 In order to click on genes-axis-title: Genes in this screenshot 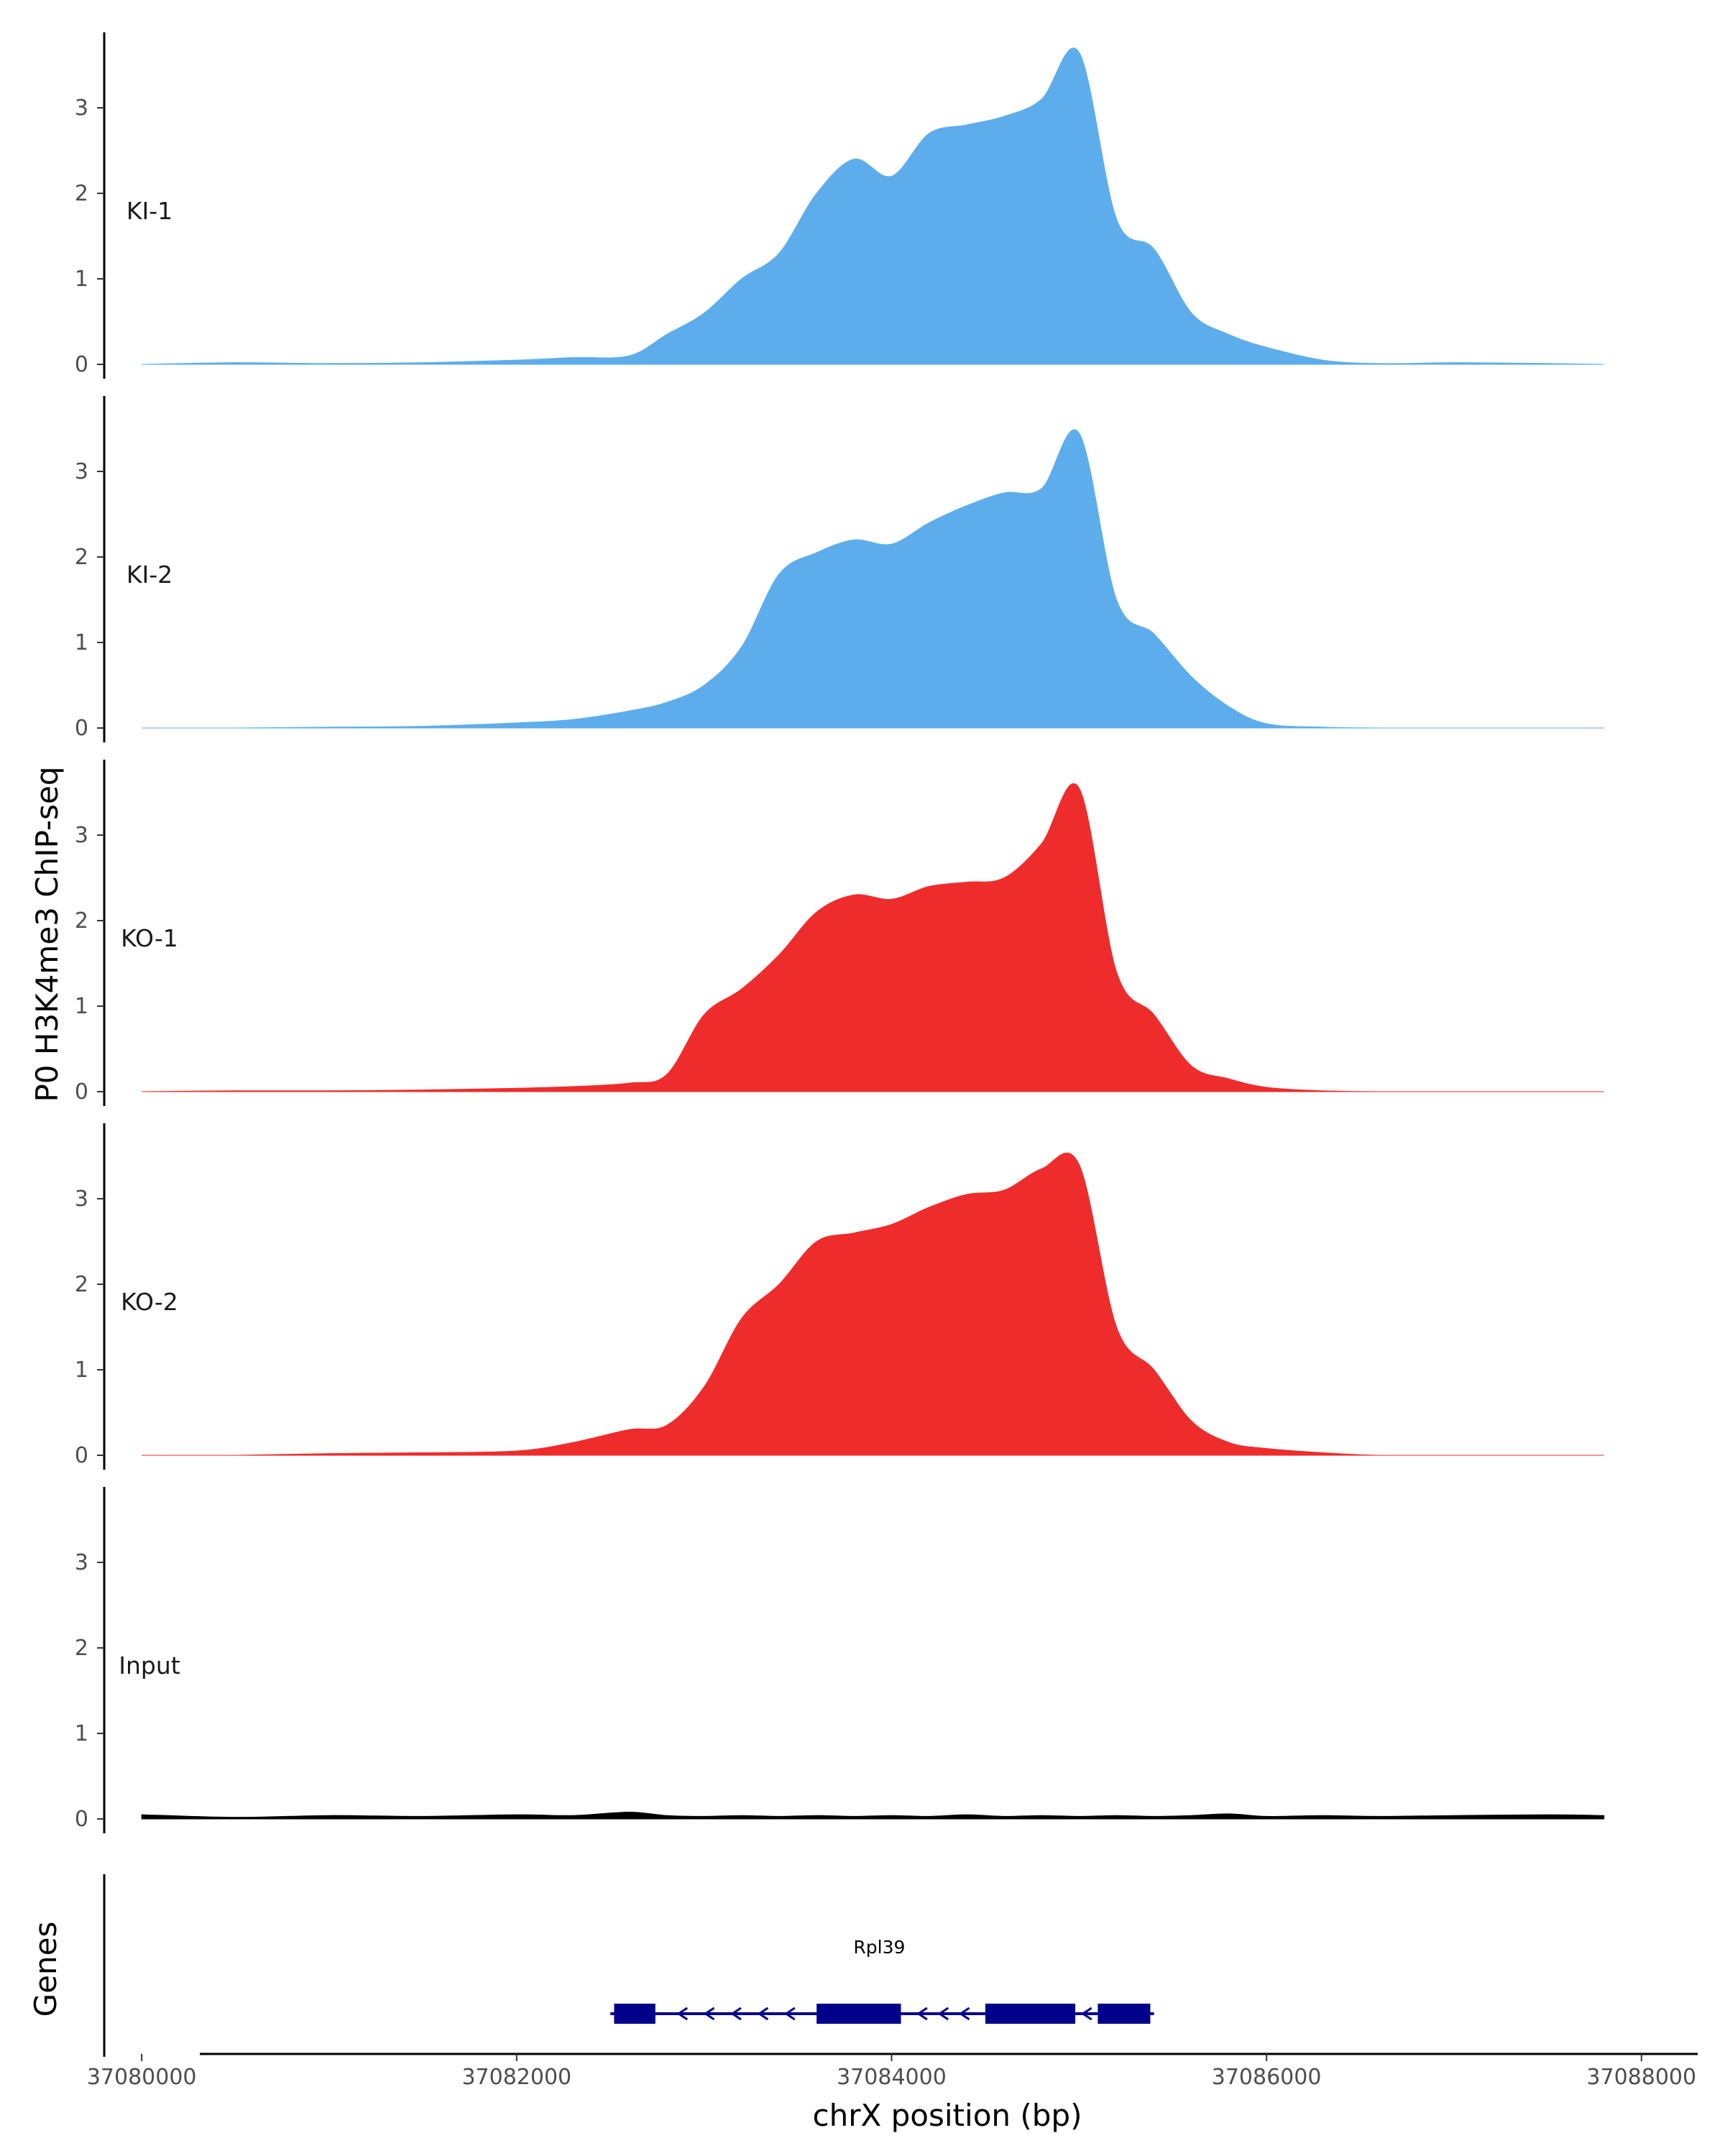, I will do `click(45, 1970)`.